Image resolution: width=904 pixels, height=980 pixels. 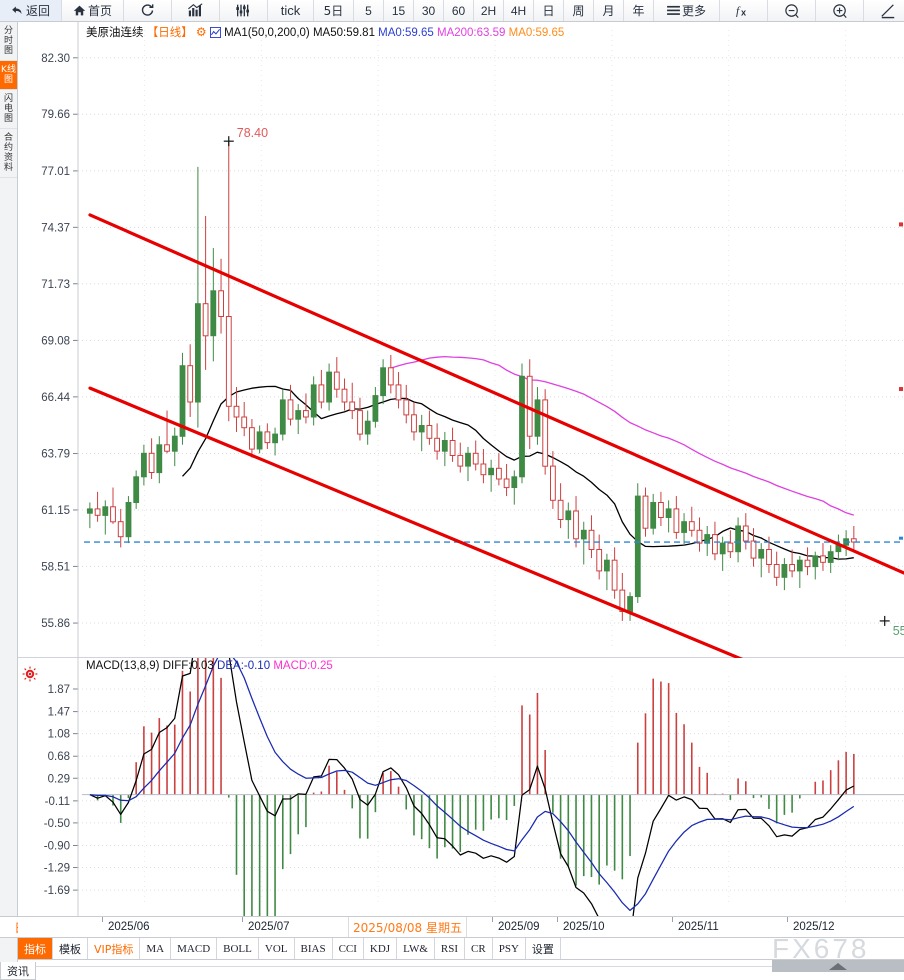 What do you see at coordinates (407, 927) in the screenshot?
I see `date-tooltip-label: 2025/08/08 星期五` at bounding box center [407, 927].